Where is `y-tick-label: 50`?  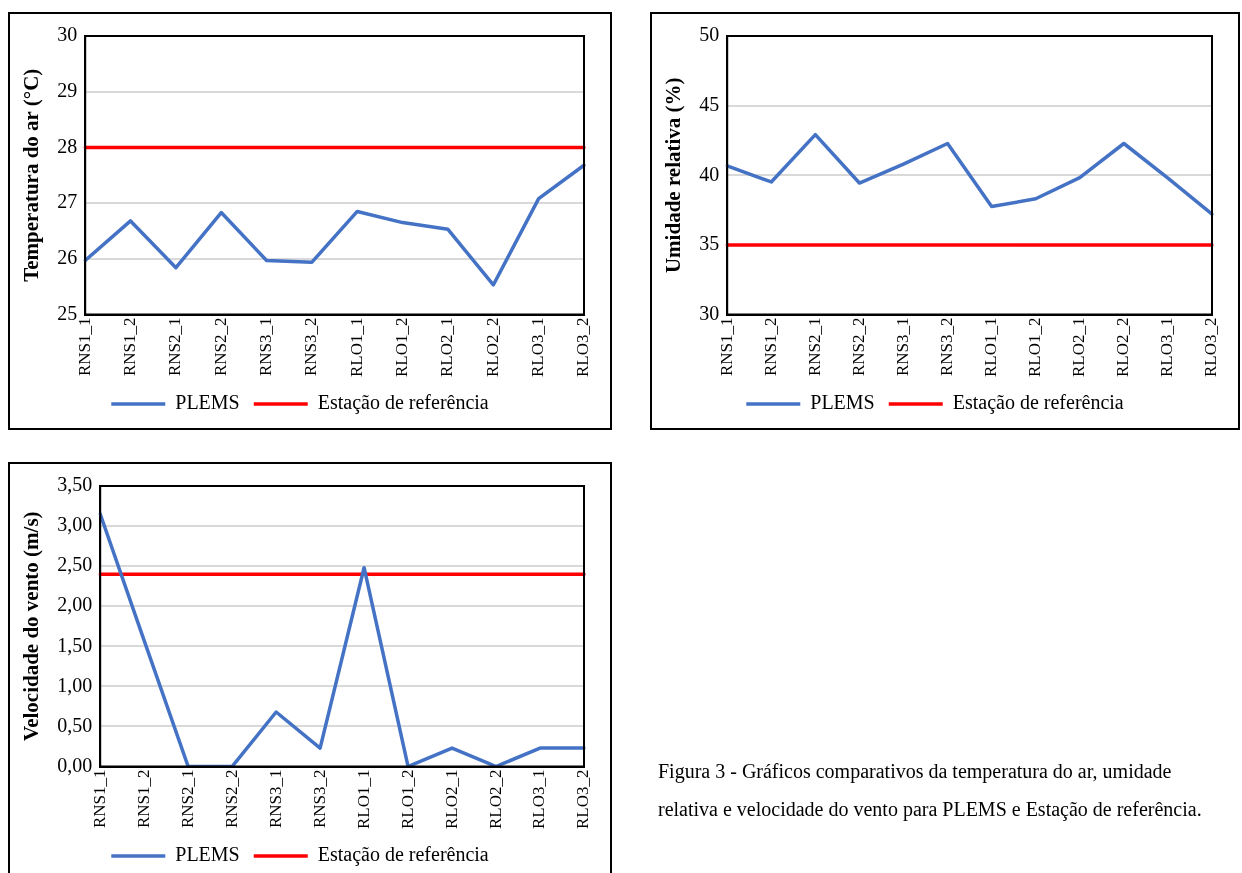
y-tick-label: 50 is located at coordinates (709, 34).